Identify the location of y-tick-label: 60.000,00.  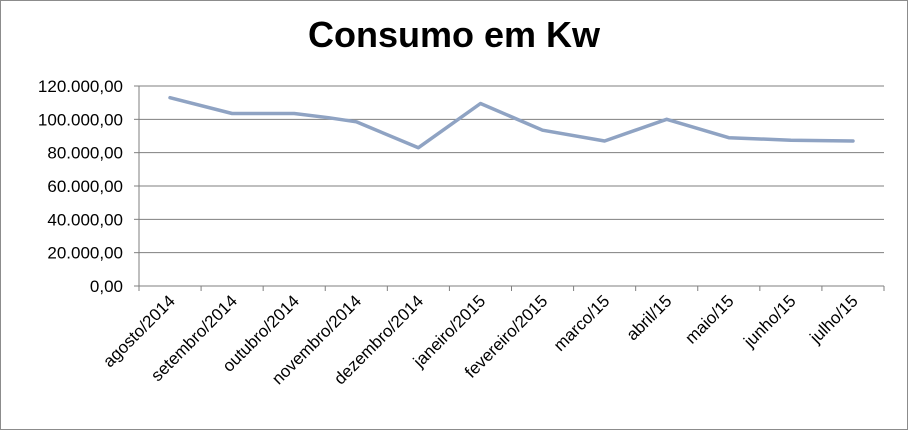
(85, 186).